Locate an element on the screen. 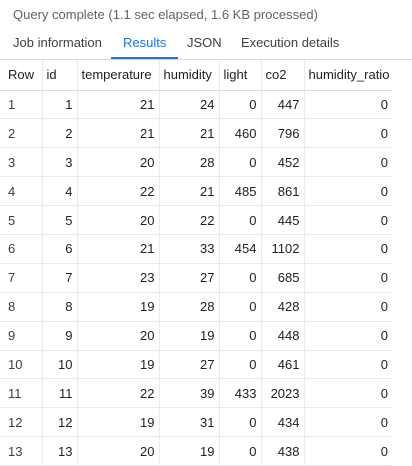 This screenshot has height=466, width=412. cell-row-number: 13 is located at coordinates (21, 451).